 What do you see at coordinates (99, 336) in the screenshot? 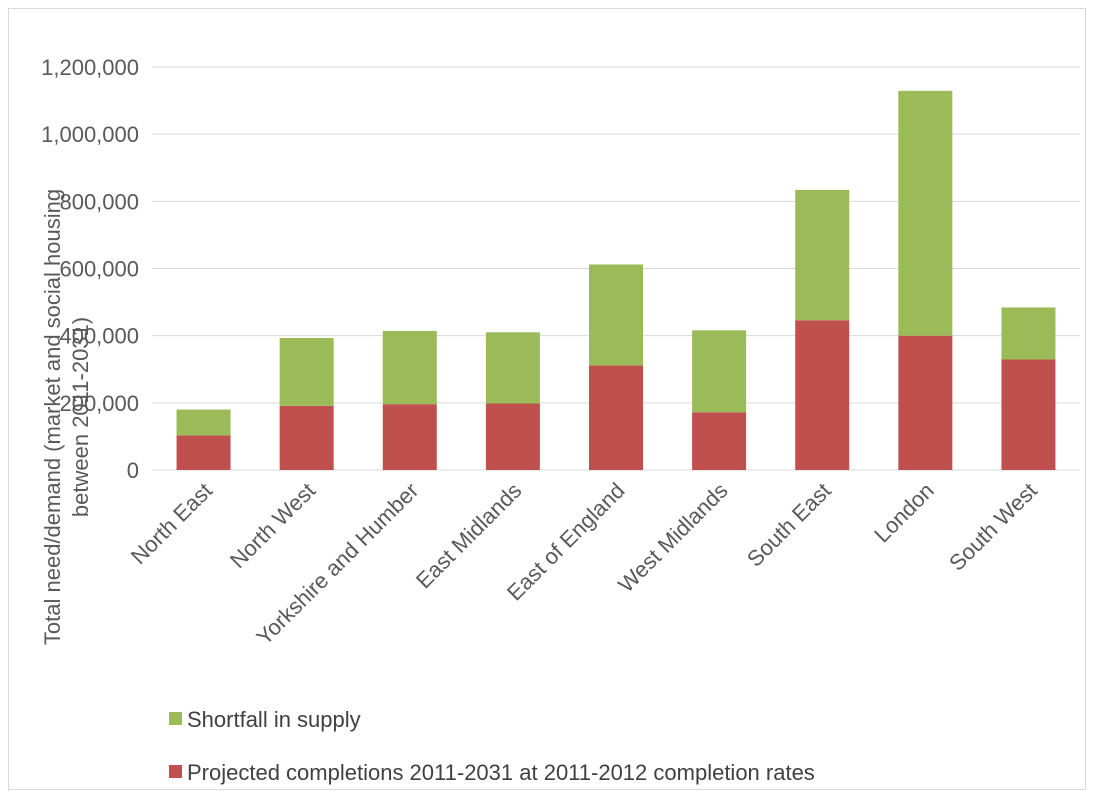
I see `y-tick-label: 400,000` at bounding box center [99, 336].